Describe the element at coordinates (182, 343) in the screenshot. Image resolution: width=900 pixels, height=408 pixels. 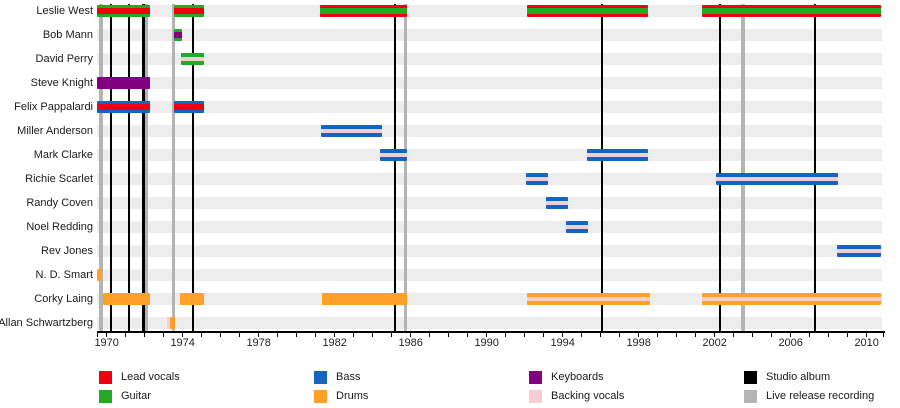
I see `x-axis-tick-label: 1974` at that location.